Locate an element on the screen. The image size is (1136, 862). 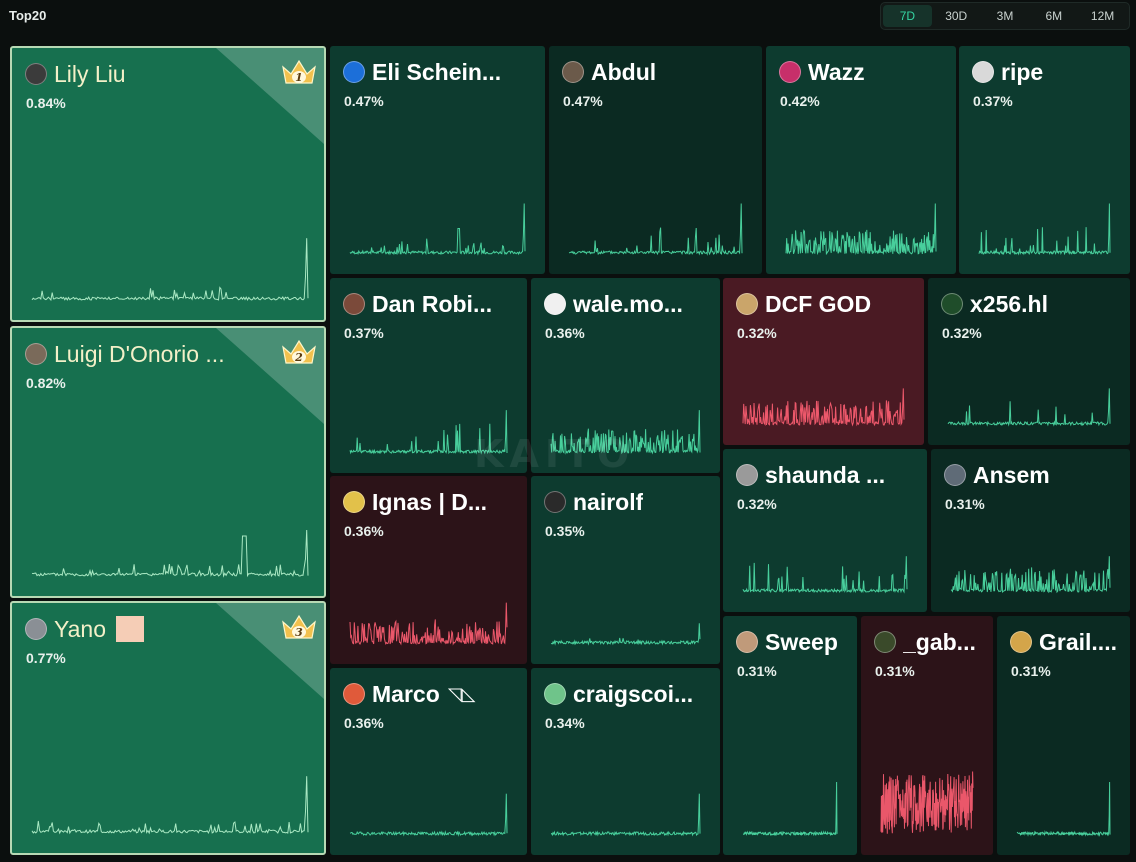
crown-icon: 3 is located at coordinates (299, 627).